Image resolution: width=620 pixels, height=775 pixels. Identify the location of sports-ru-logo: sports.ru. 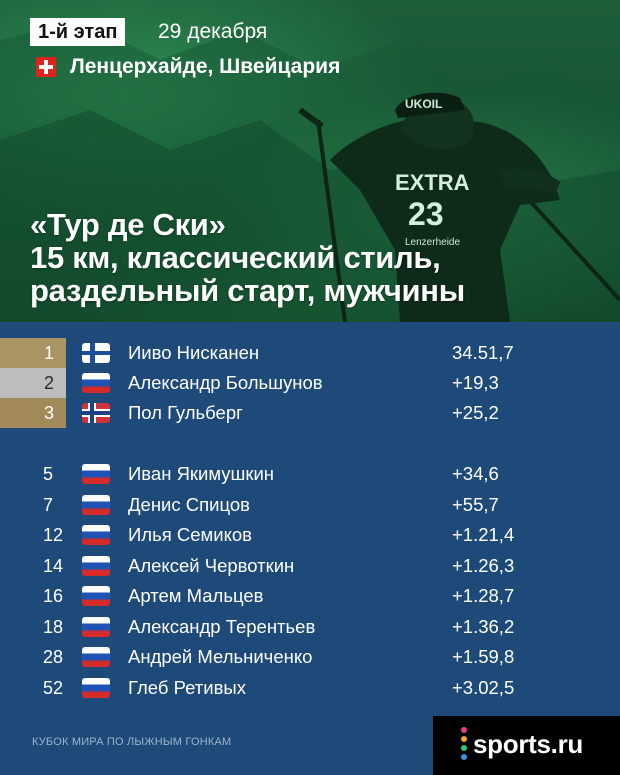
(526, 745).